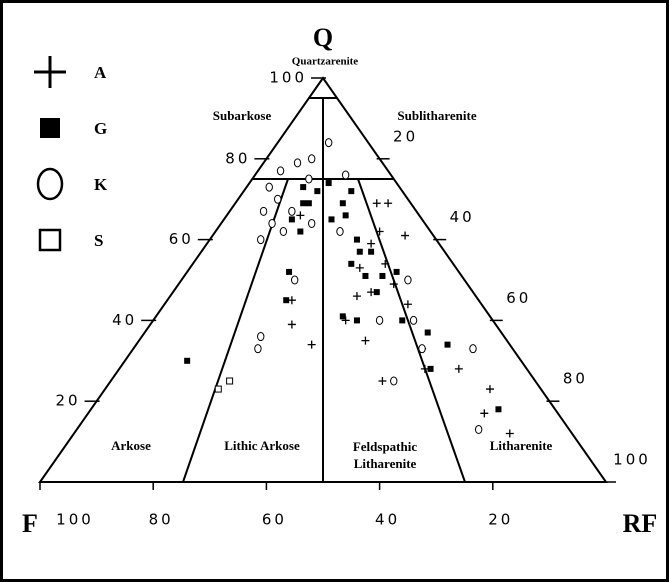 This screenshot has width=669, height=582. What do you see at coordinates (124, 320) in the screenshot?
I see `q-tick-label: 40` at bounding box center [124, 320].